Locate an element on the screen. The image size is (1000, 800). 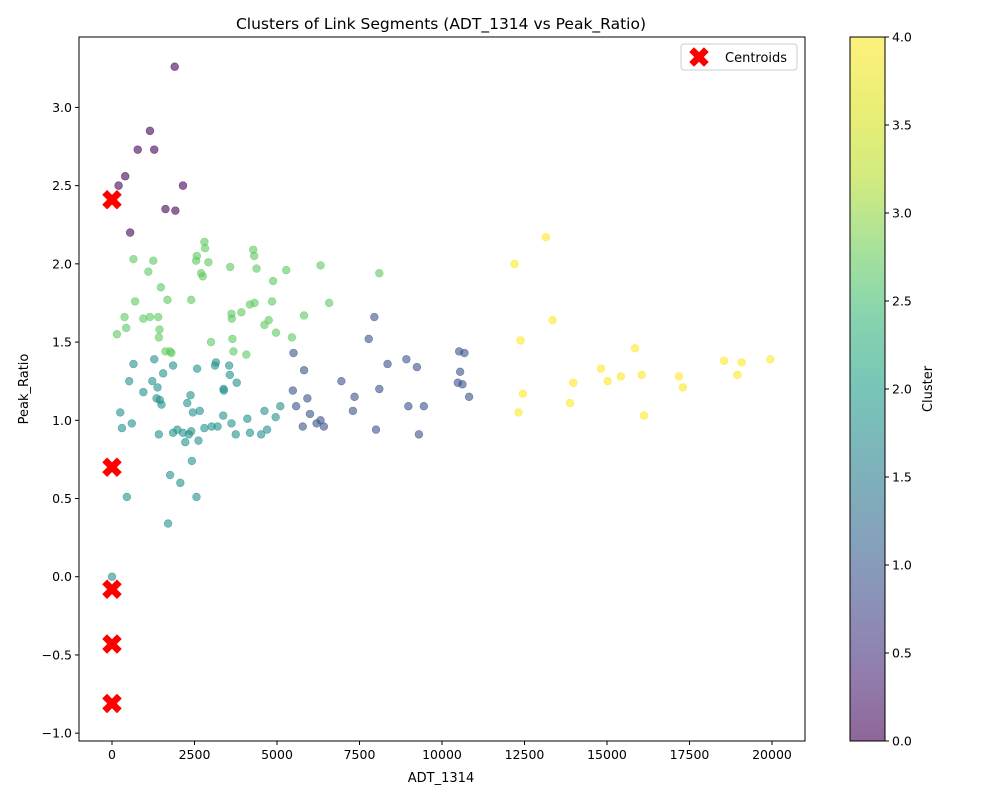
colorbar-ticks: 0.0 0.5 1.0 1.5 2.0 2.5 3.0 3.5 4.0 is located at coordinates (898, 389).